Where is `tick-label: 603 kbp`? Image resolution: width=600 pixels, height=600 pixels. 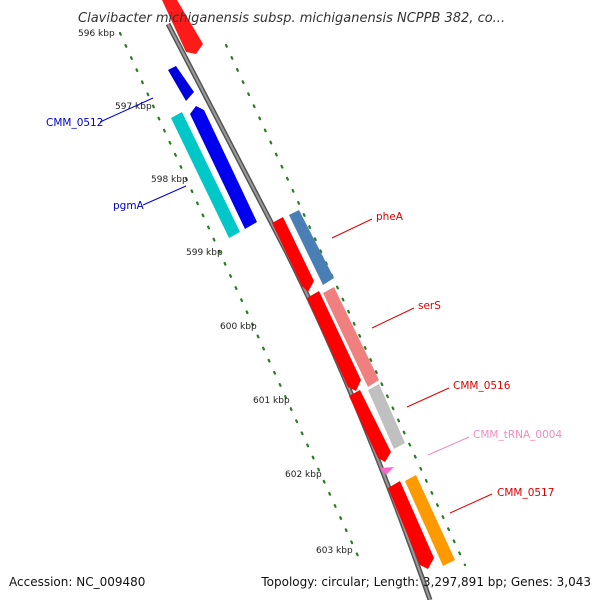 tick-label: 603 kbp is located at coordinates (334, 551).